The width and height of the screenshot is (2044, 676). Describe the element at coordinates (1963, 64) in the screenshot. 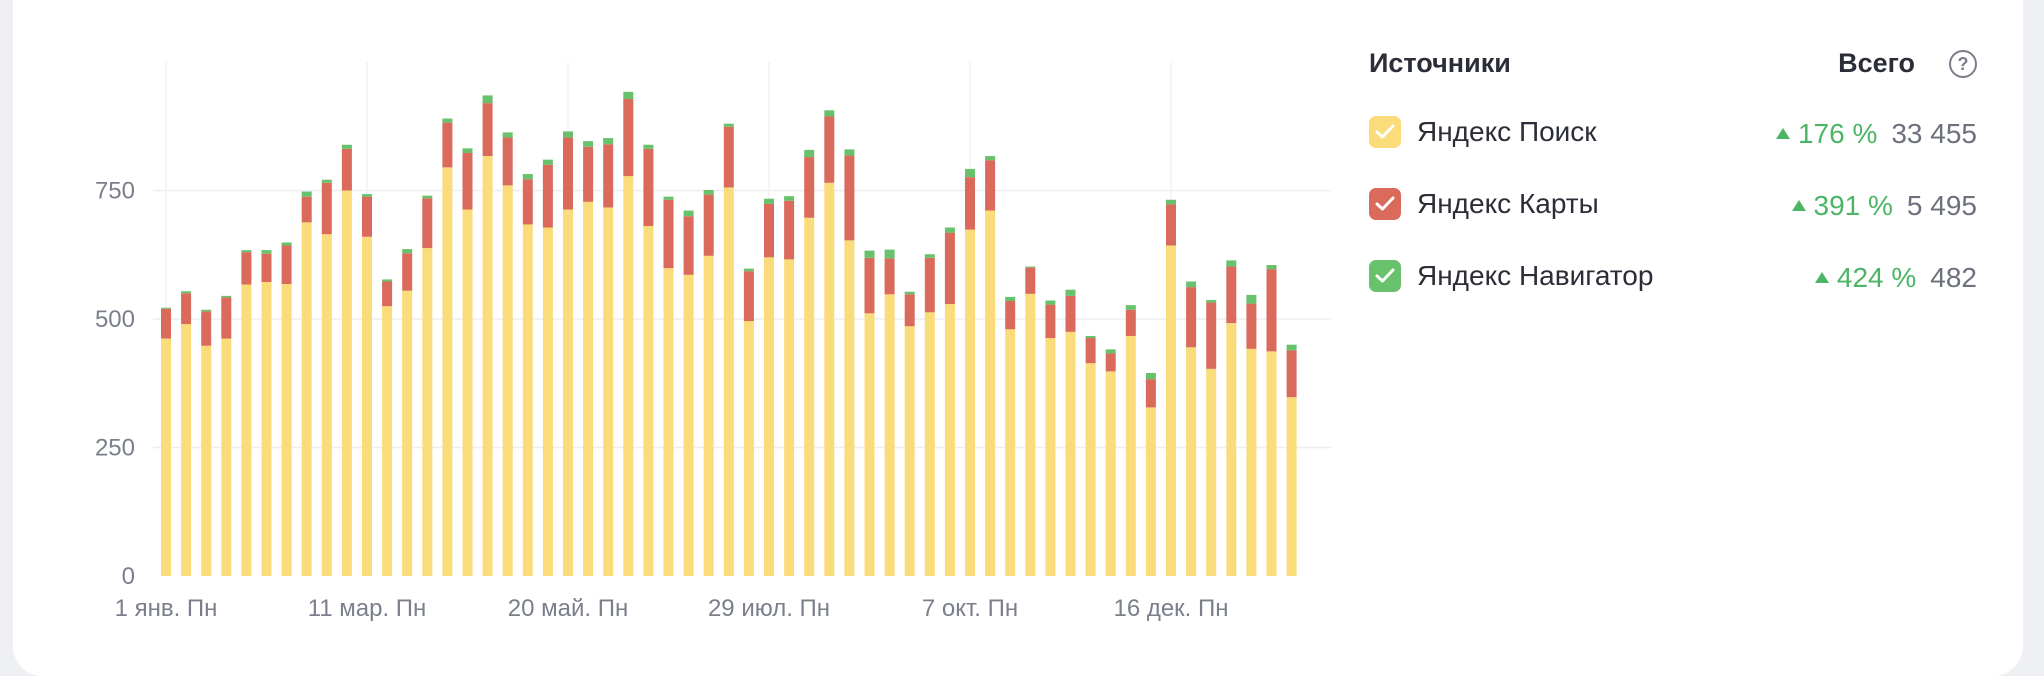

I see `question-circle-icon: ?` at that location.